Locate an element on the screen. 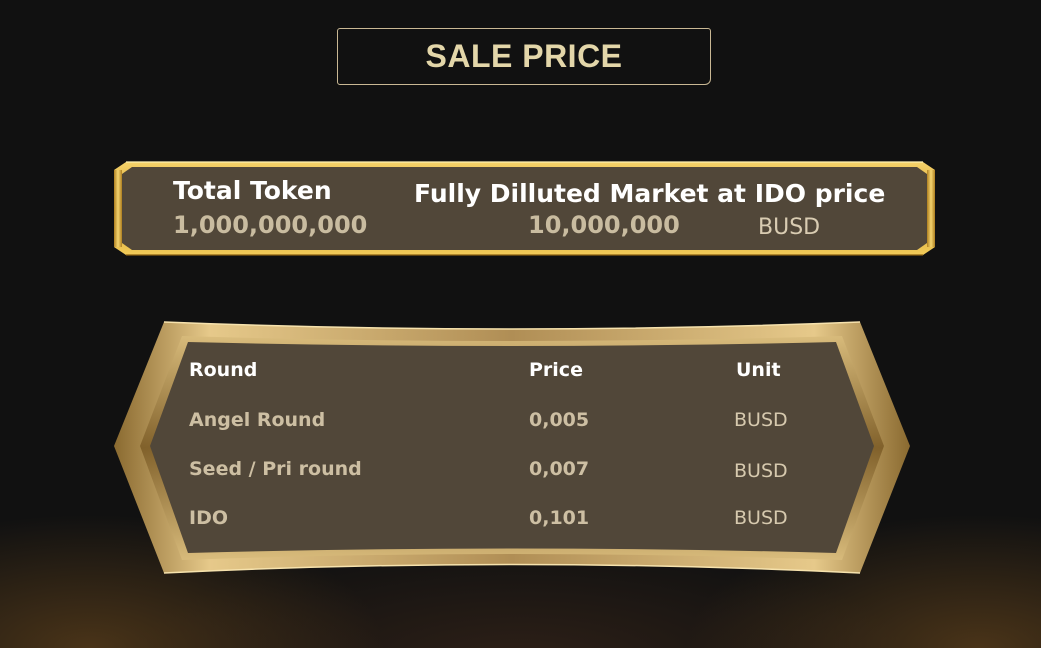 This screenshot has height=648, width=1041. market-label: Fully Dilluted Market at IDO price is located at coordinates (650, 193).